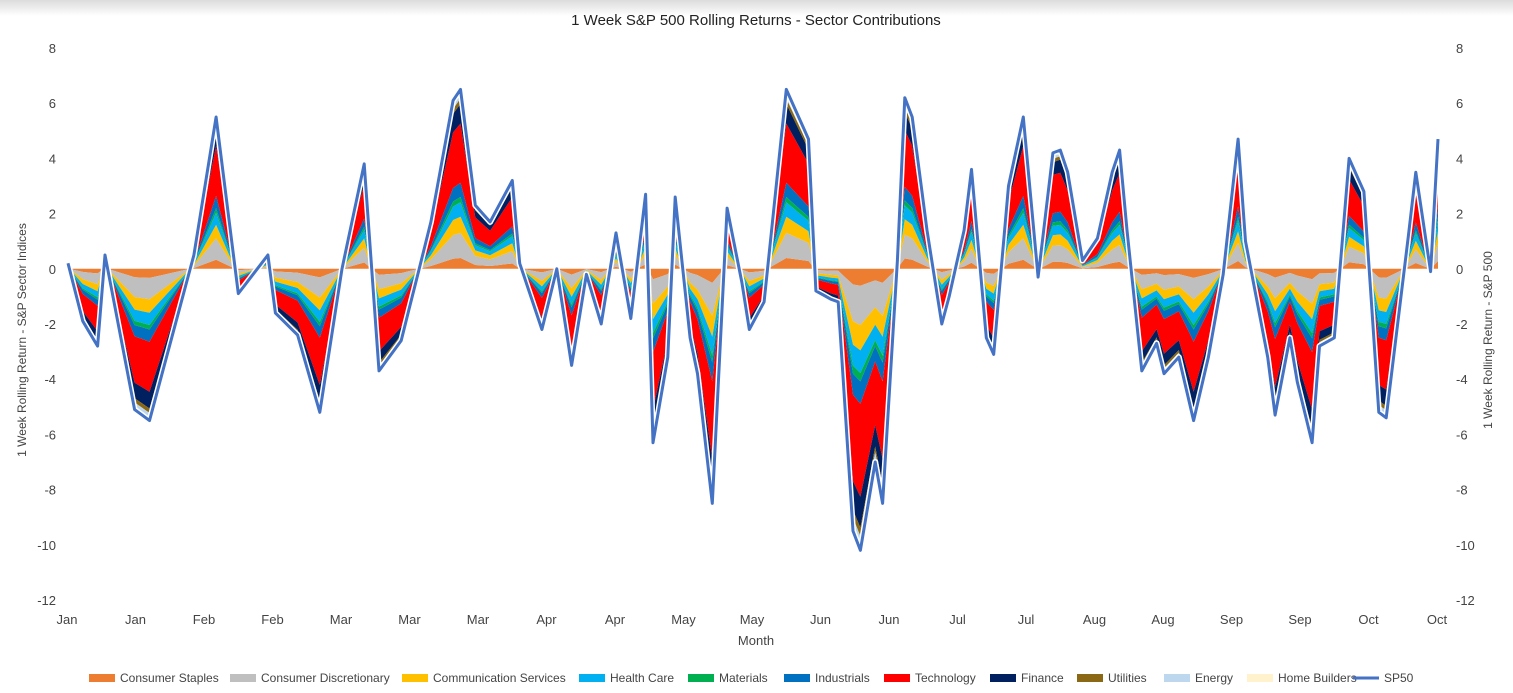 The width and height of the screenshot is (1513, 693). Describe the element at coordinates (753, 272) in the screenshot. I see `area-consumer-staples` at that location.